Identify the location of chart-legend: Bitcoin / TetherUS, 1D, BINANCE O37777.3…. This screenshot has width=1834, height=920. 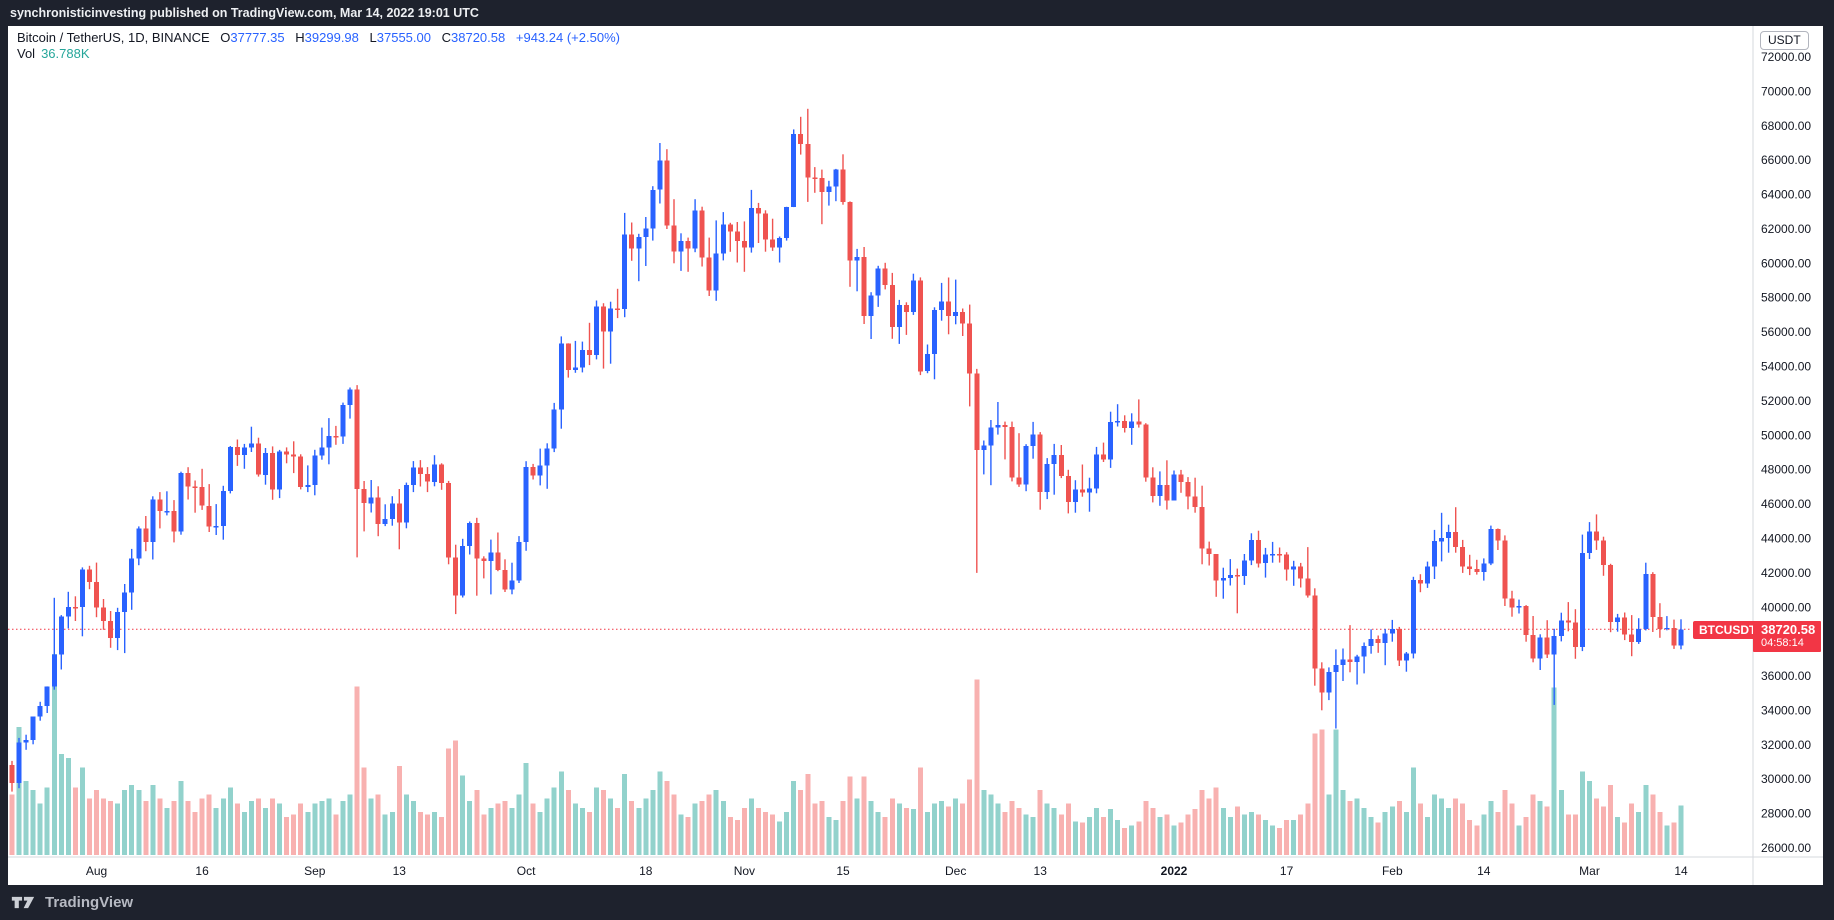
(318, 38).